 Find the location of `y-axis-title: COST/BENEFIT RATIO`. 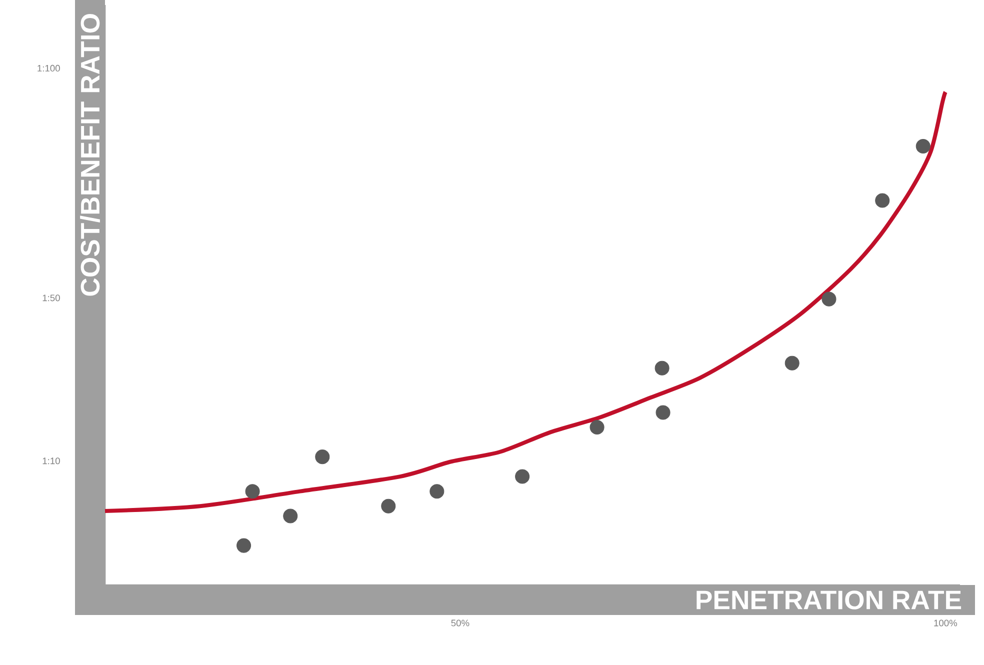

y-axis-title: COST/BENEFIT RATIO is located at coordinates (90, 155).